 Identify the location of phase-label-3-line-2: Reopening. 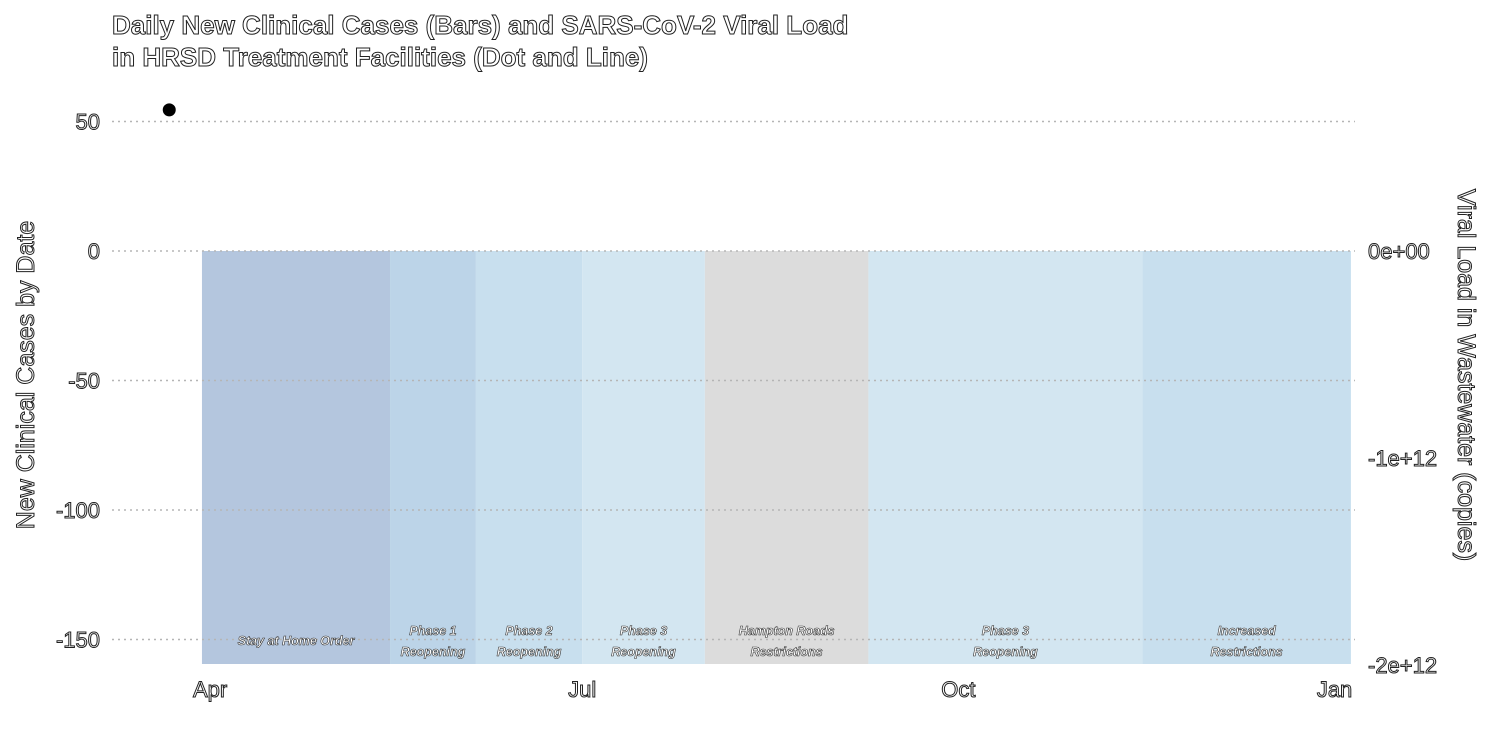
(529, 652).